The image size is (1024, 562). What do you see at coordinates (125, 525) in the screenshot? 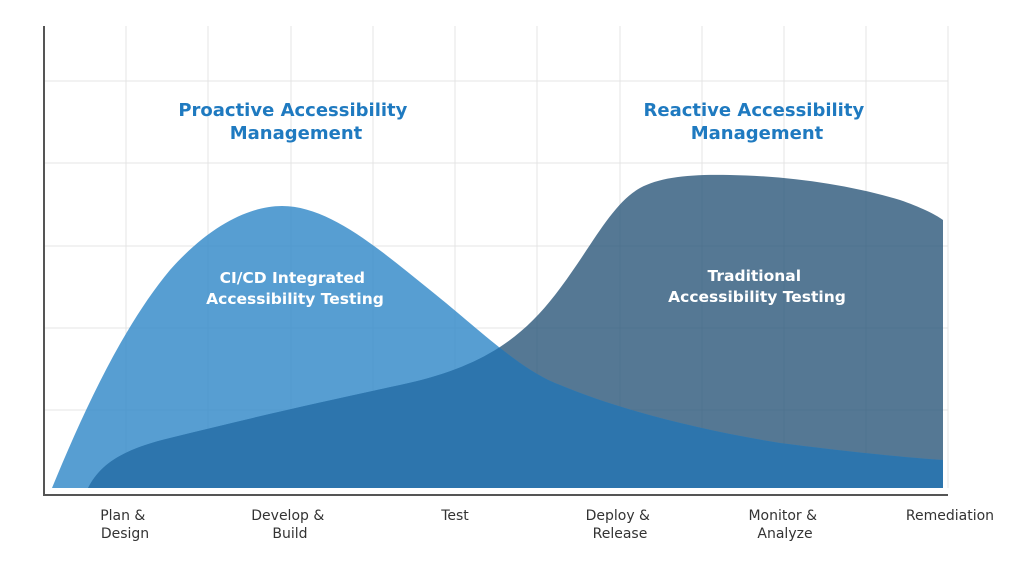
I see `x-tick-label-plan-design: Plan & Design` at bounding box center [125, 525].